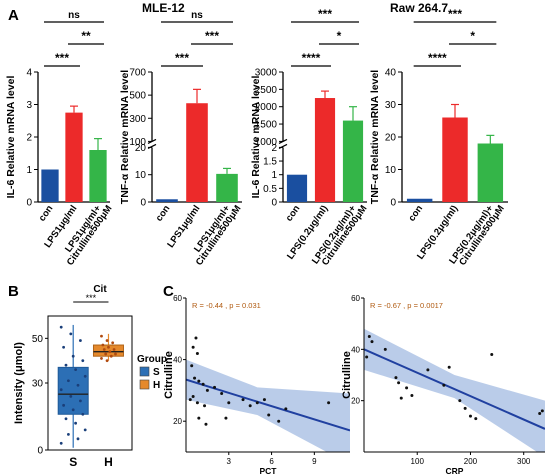 The width and height of the screenshot is (550, 475). I want to click on y-tick-label: 700, so click(137, 73).